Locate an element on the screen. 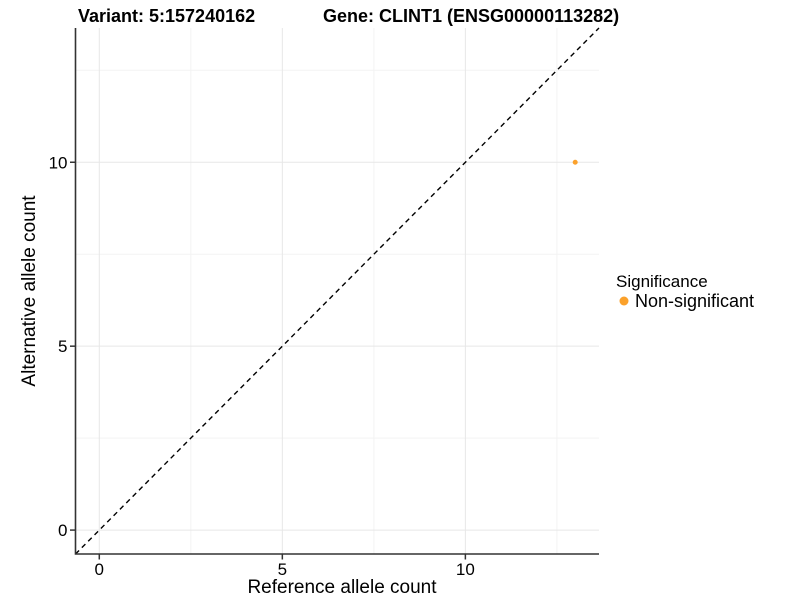 Image resolution: width=800 pixels, height=600 pixels. plot-title-variant: Variant: 5:157240162 is located at coordinates (166, 16).